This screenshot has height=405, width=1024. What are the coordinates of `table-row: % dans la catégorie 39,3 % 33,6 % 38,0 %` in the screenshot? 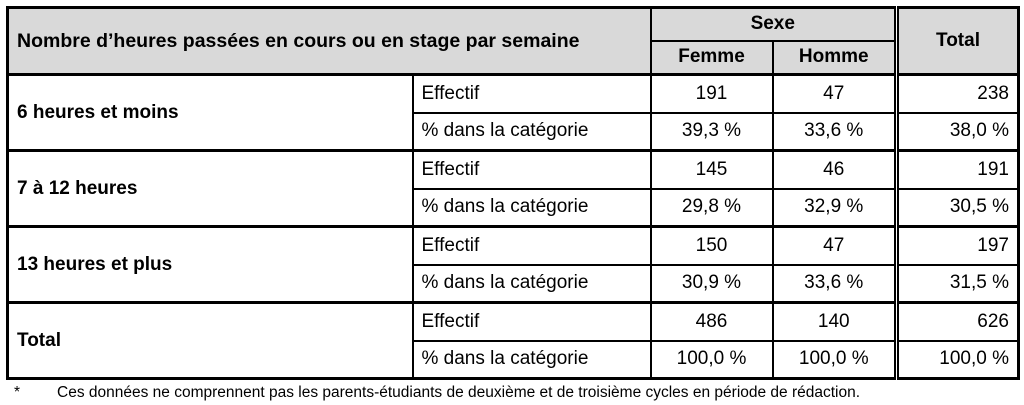 It's located at (514, 131).